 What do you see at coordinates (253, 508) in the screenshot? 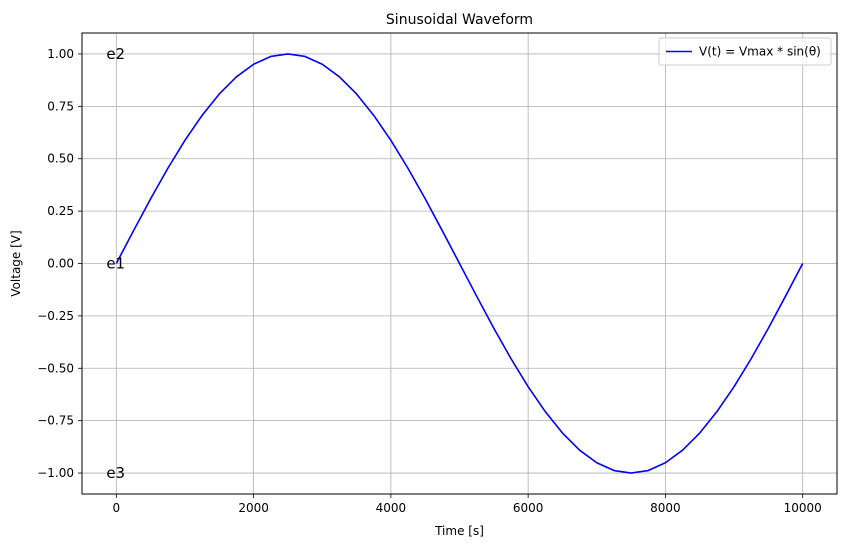
I see `x-tick-label: 2000` at bounding box center [253, 508].